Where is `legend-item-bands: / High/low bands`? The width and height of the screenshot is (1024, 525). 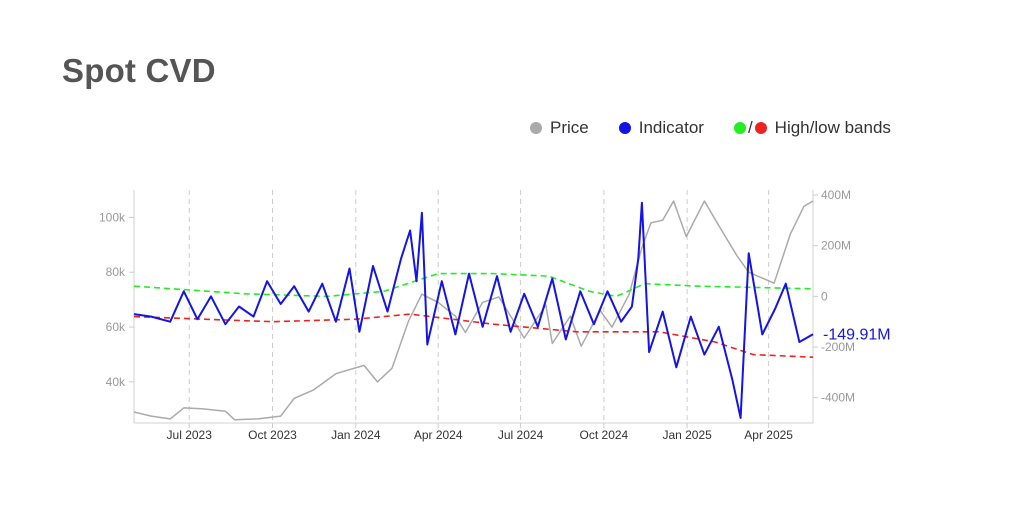
legend-item-bands: / High/low bands is located at coordinates (812, 128).